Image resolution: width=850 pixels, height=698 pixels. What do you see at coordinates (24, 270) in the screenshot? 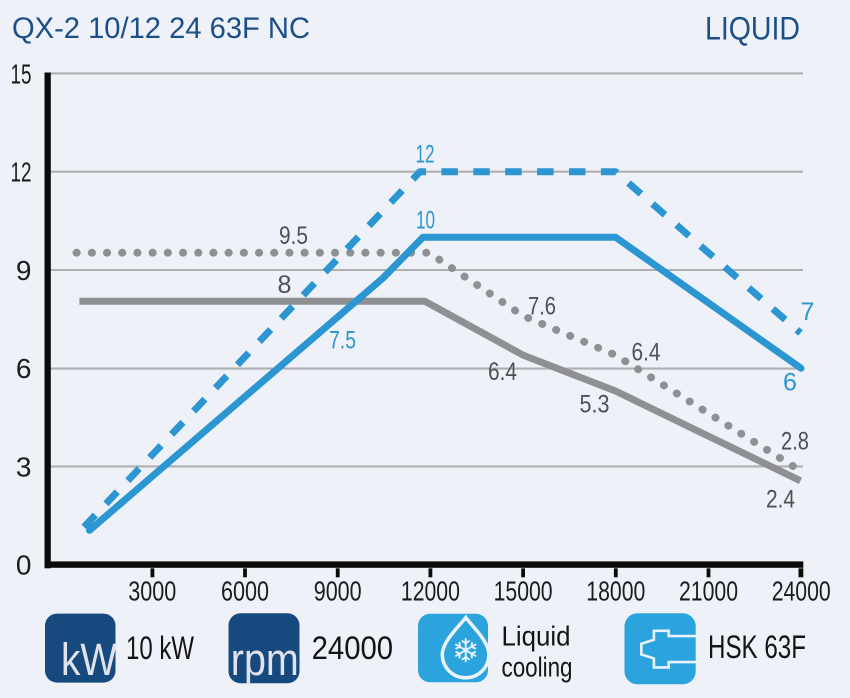
I see `svg-text: 9` at bounding box center [24, 270].